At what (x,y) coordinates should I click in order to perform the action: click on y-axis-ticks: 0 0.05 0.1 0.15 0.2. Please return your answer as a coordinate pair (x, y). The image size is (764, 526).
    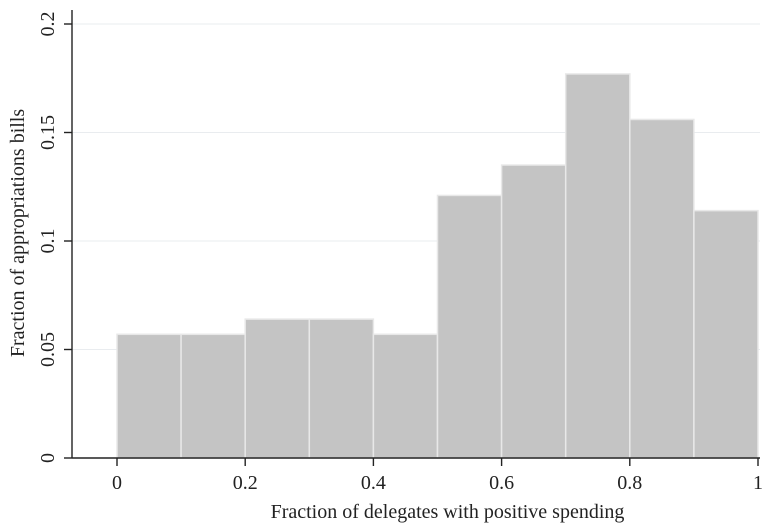
    Looking at the image, I should click on (54, 237).